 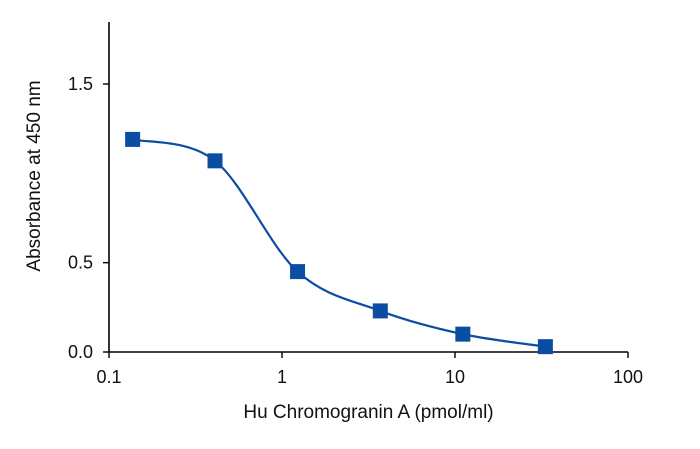 What do you see at coordinates (282, 377) in the screenshot?
I see `x-tick-label: 1` at bounding box center [282, 377].